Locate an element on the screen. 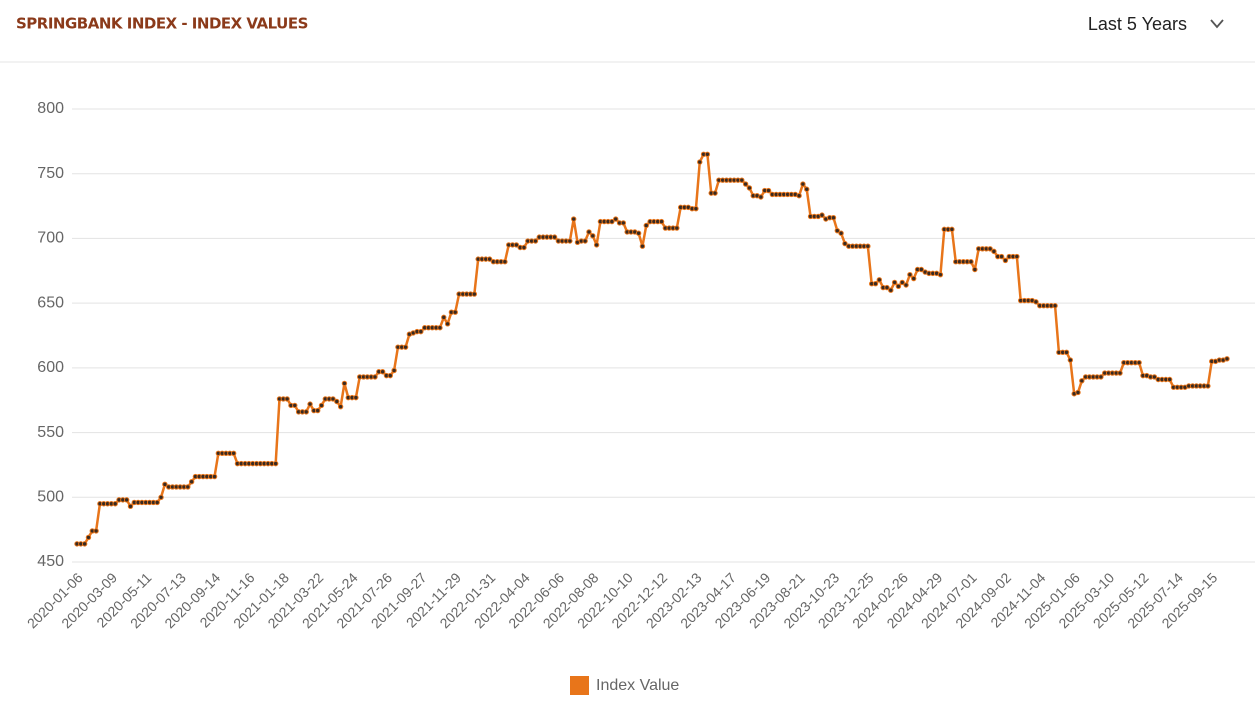  legend-swatch is located at coordinates (579, 685).